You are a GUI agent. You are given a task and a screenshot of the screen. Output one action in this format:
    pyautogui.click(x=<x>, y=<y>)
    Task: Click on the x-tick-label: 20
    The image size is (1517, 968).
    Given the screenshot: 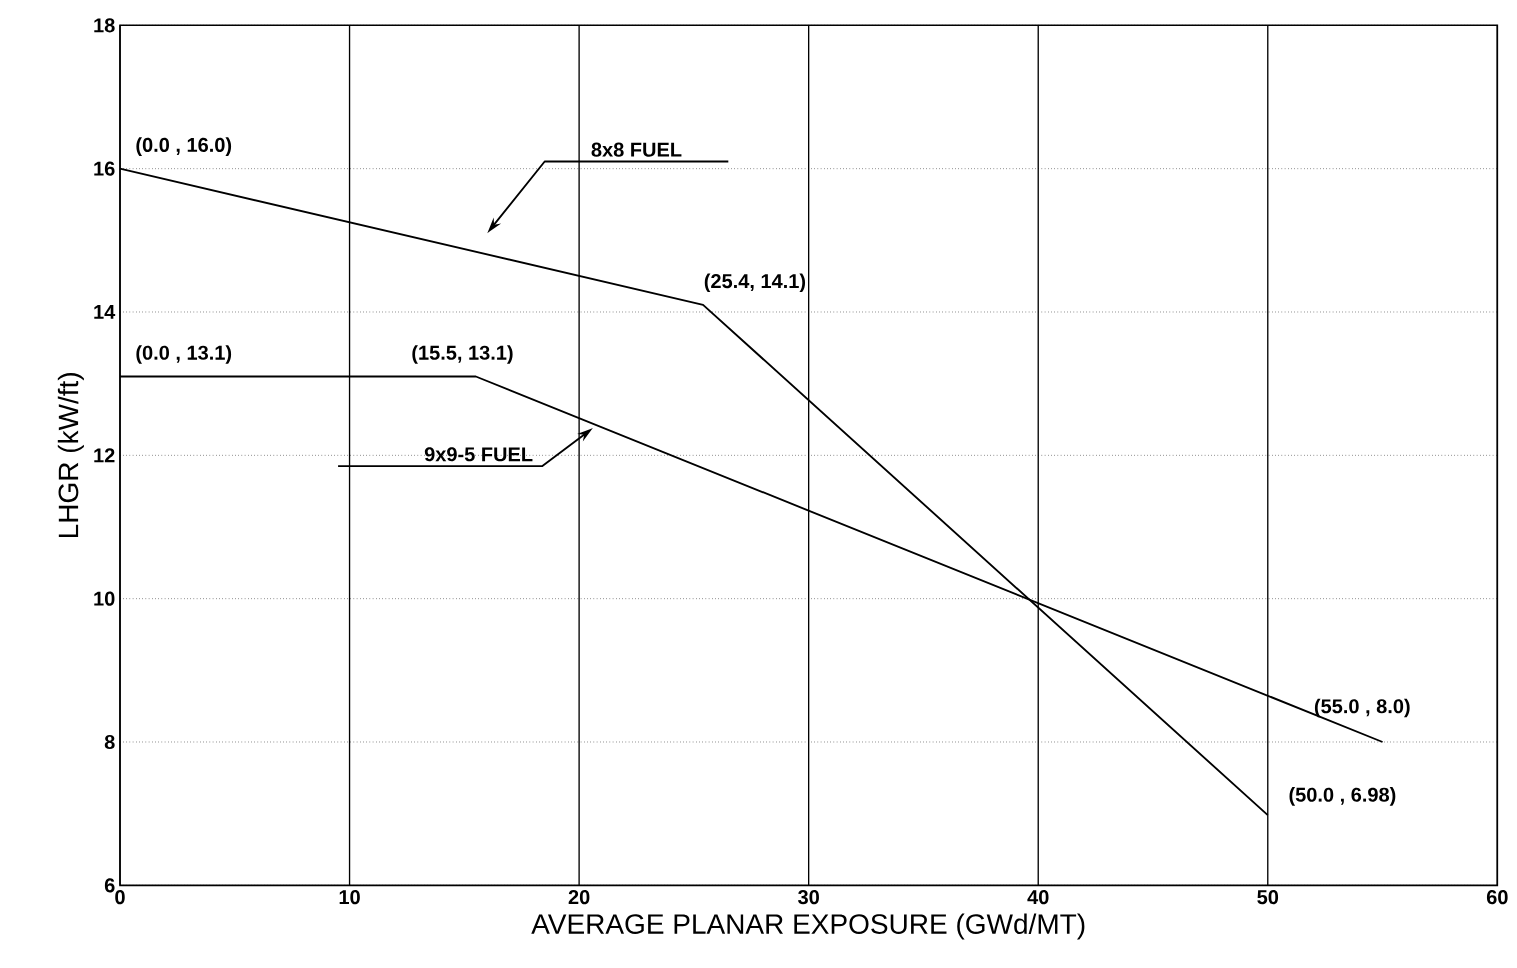 What is the action you would take?
    pyautogui.click(x=579, y=897)
    